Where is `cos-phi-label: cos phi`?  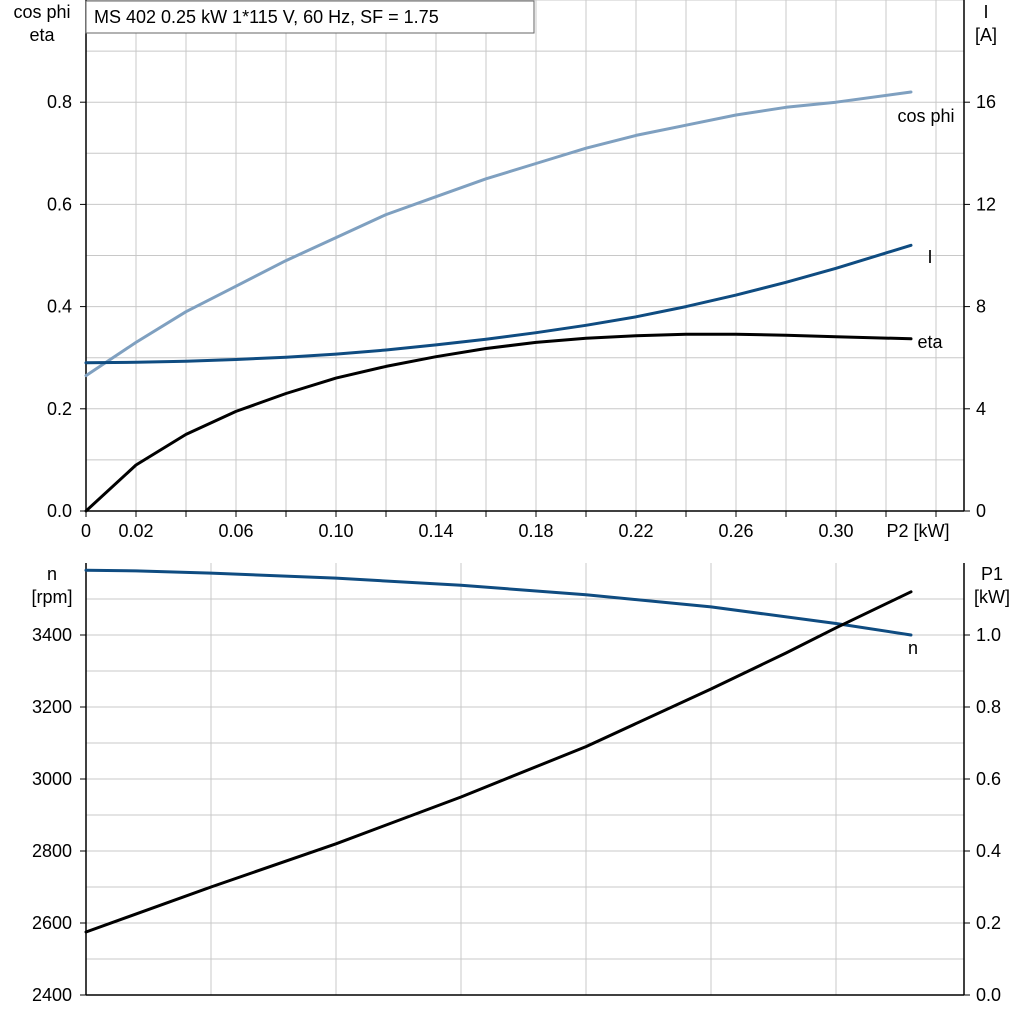 cos-phi-label: cos phi is located at coordinates (925, 116).